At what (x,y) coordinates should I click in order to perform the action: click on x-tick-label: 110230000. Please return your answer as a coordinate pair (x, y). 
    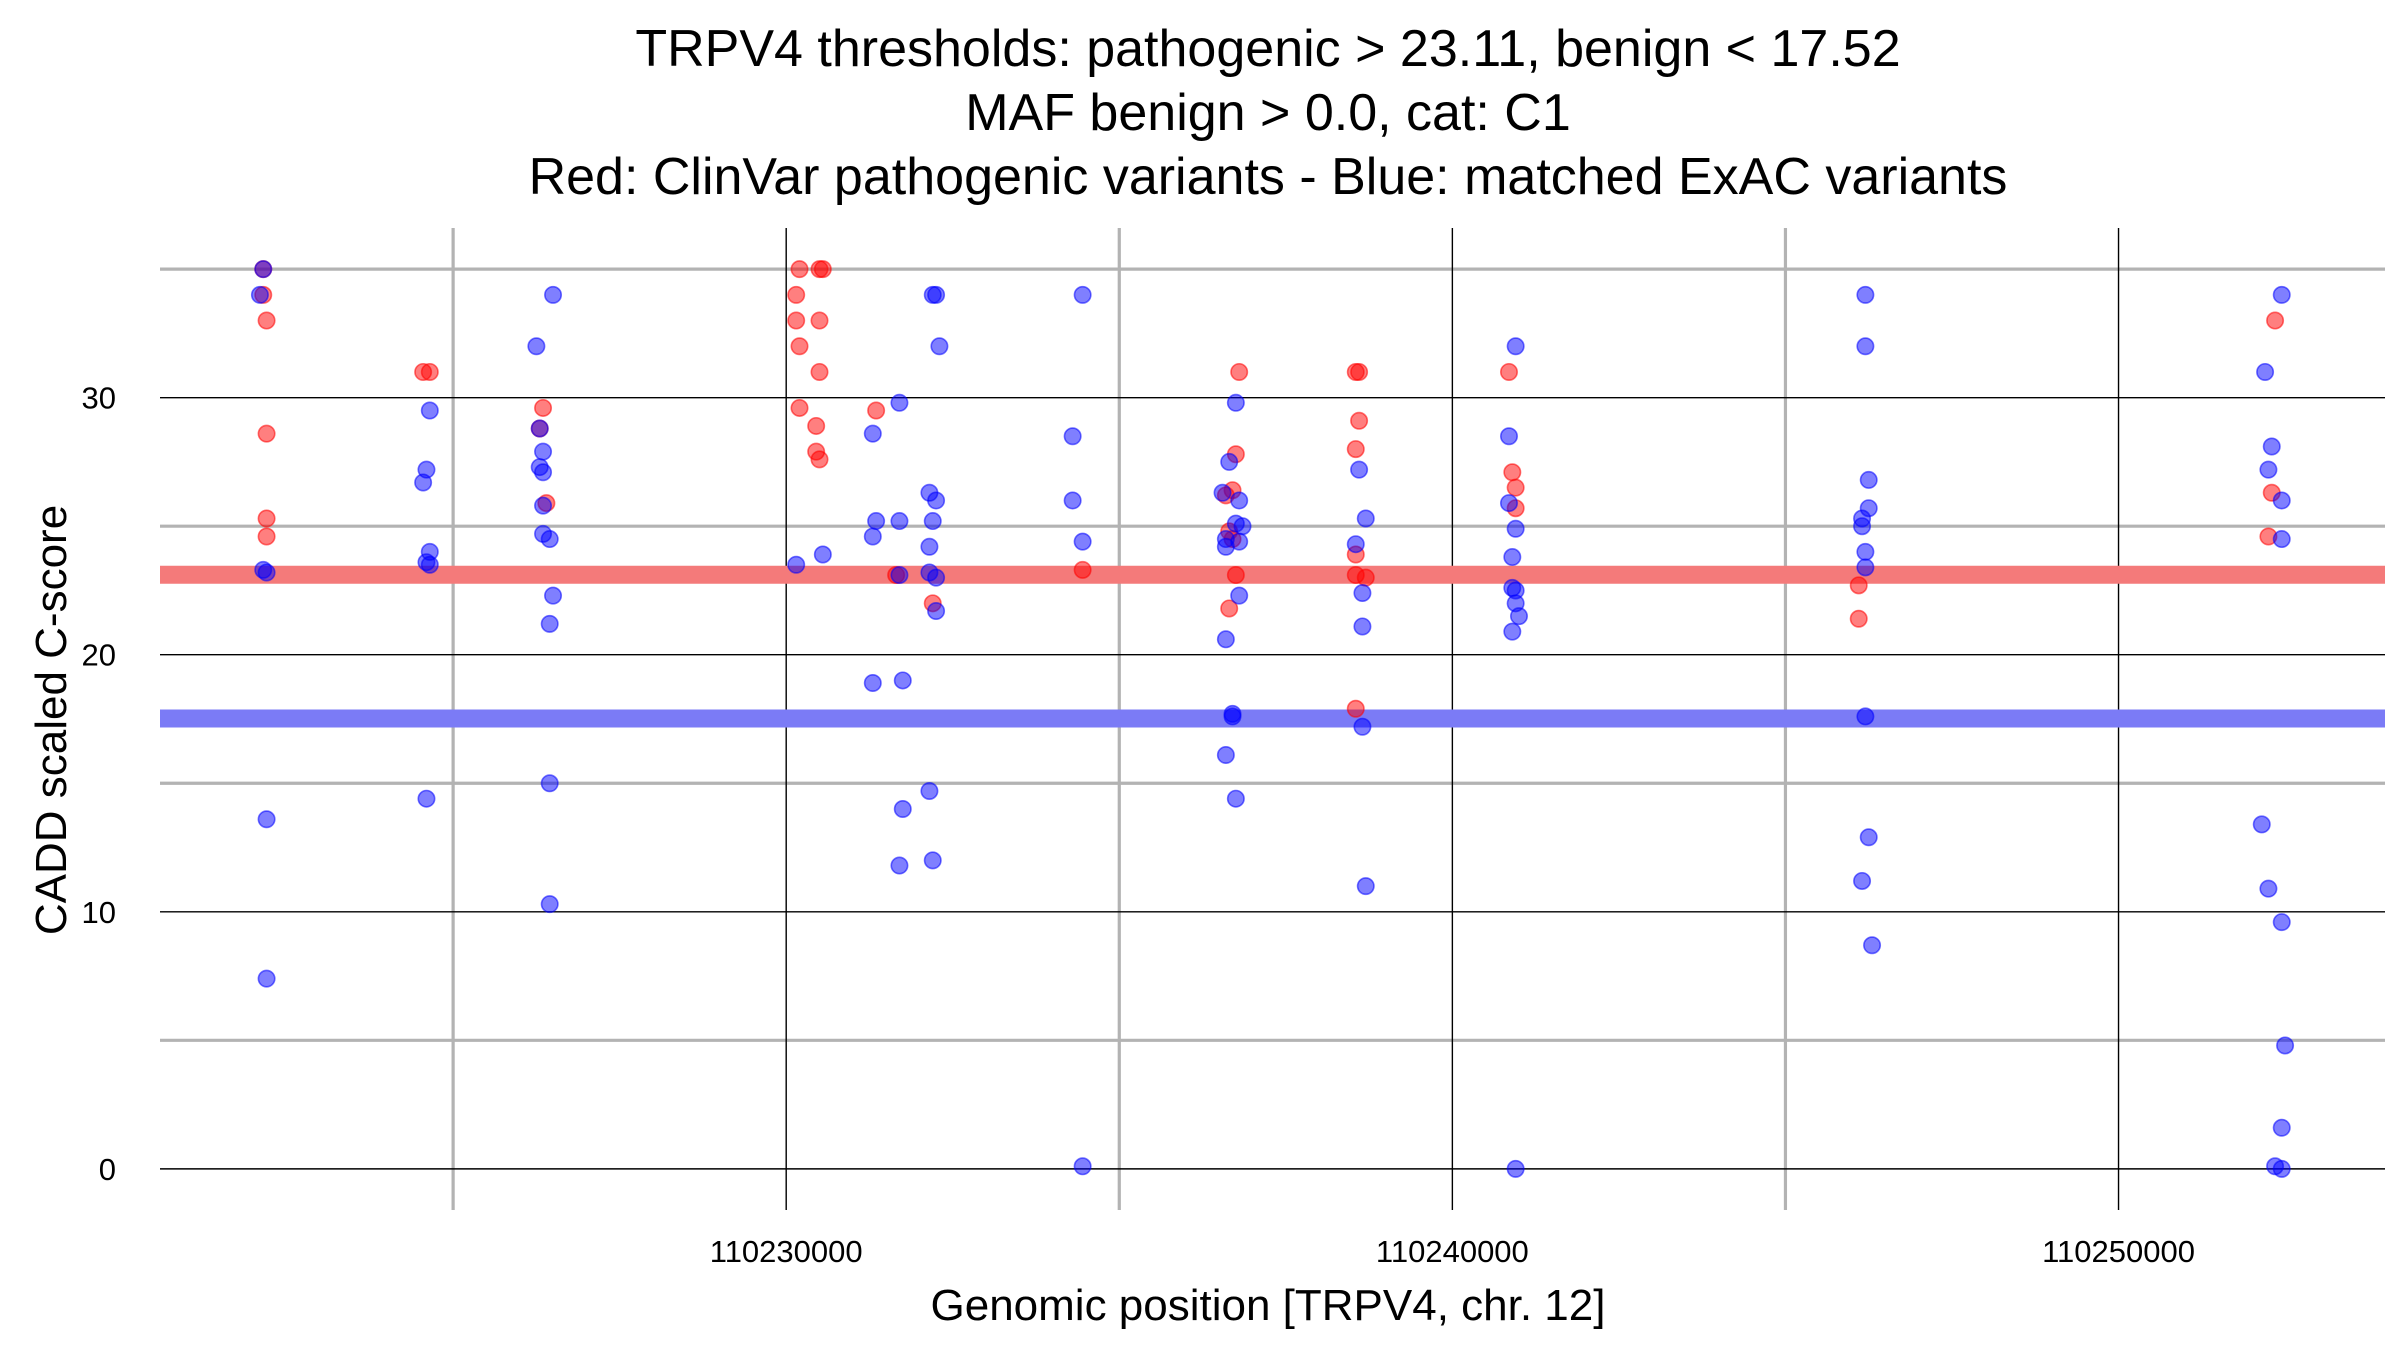
    Looking at the image, I should click on (786, 1251).